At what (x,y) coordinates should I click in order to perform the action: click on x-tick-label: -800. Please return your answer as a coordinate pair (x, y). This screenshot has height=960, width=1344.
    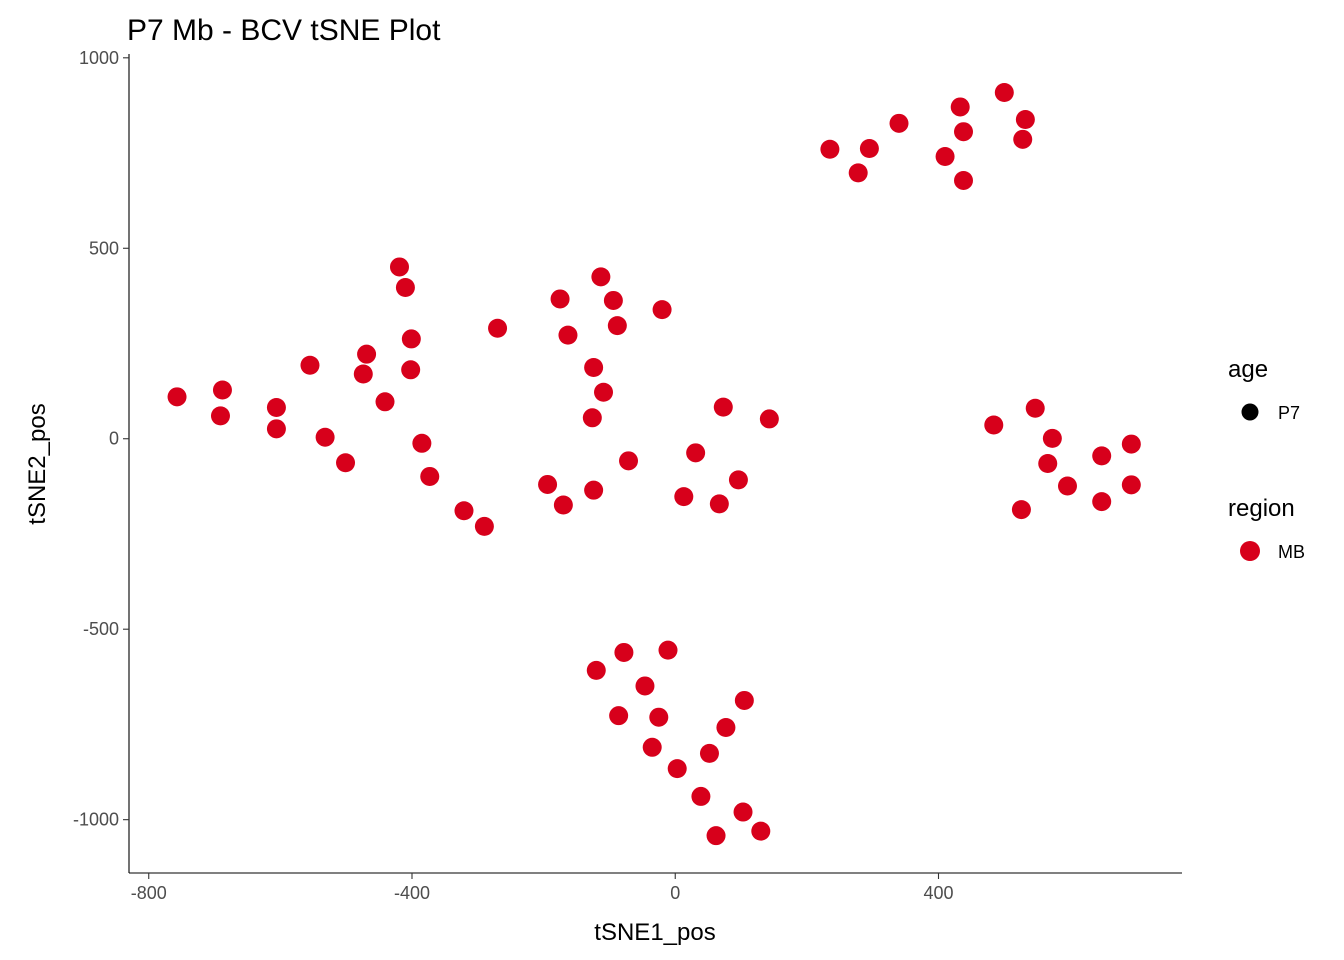
    Looking at the image, I should click on (149, 893).